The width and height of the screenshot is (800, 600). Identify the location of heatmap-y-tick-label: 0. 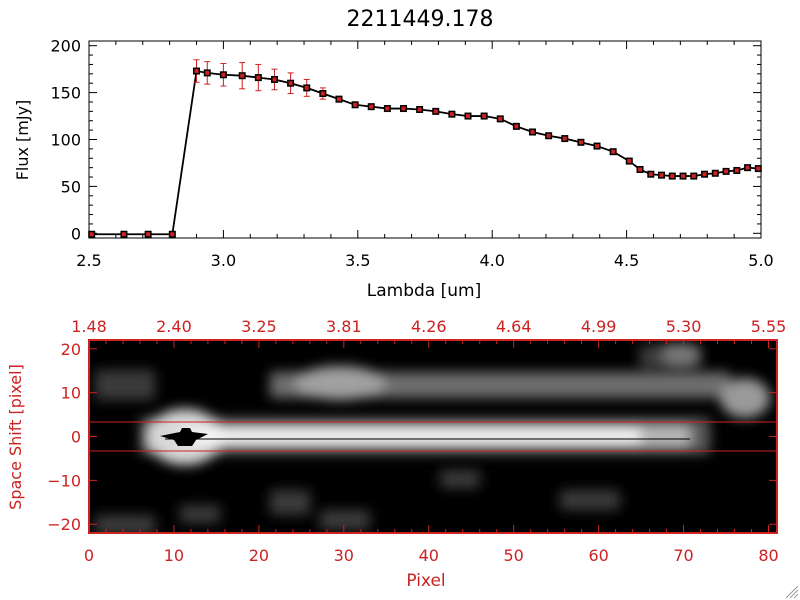
(76, 437).